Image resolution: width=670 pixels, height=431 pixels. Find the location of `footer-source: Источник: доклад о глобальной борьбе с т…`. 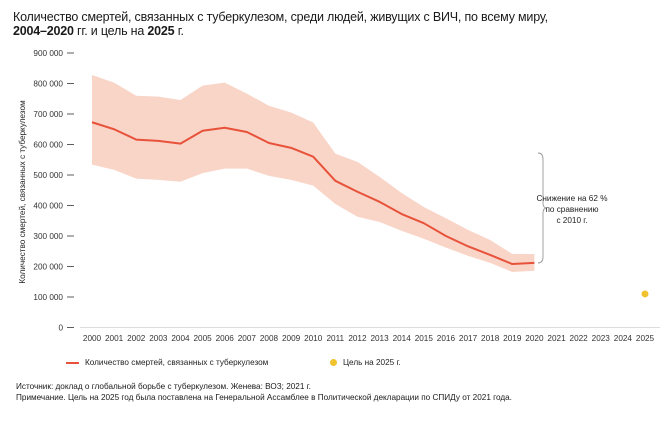

footer-source: Источник: доклад о глобальной борьбе с т… is located at coordinates (163, 386).